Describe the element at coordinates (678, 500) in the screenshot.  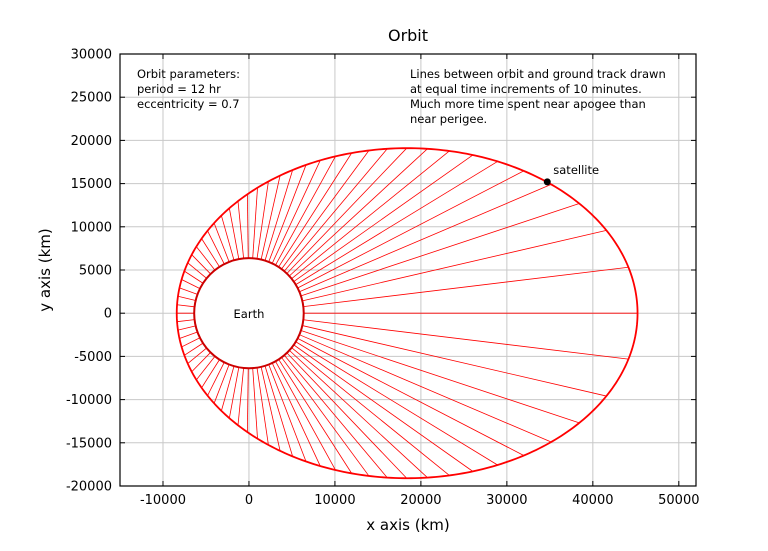
I see `x-tick-label-6: 50000` at that location.